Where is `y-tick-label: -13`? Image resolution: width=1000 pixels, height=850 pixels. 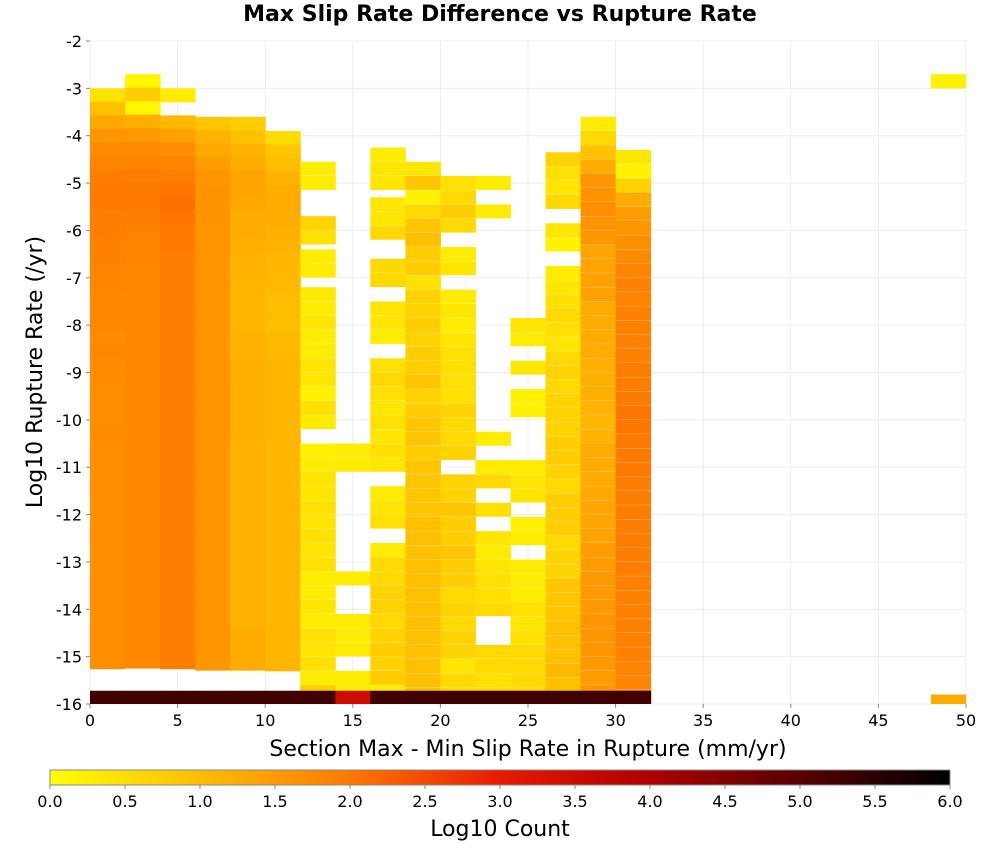
y-tick-label: -13 is located at coordinates (69, 562).